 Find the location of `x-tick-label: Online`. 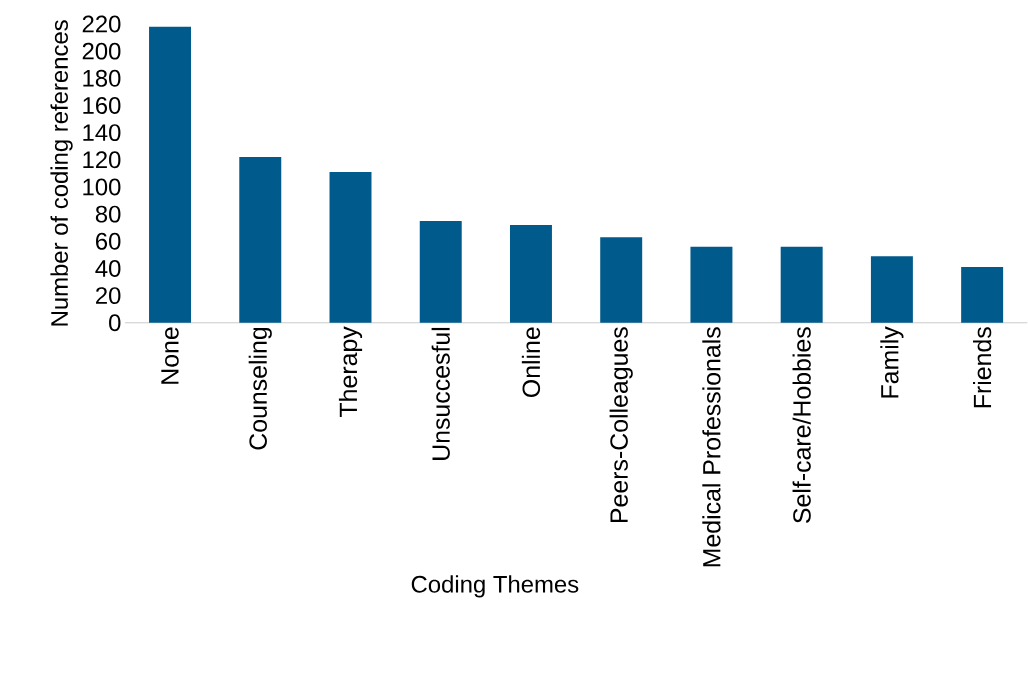

x-tick-label: Online is located at coordinates (531, 362).